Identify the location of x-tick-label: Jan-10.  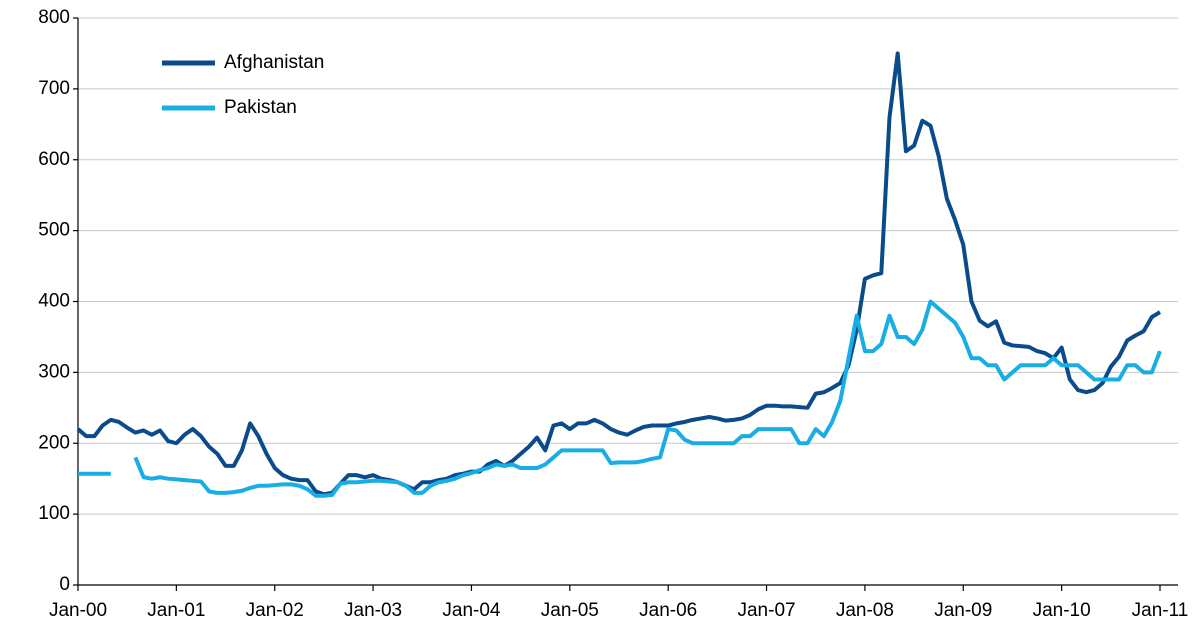
(1062, 610).